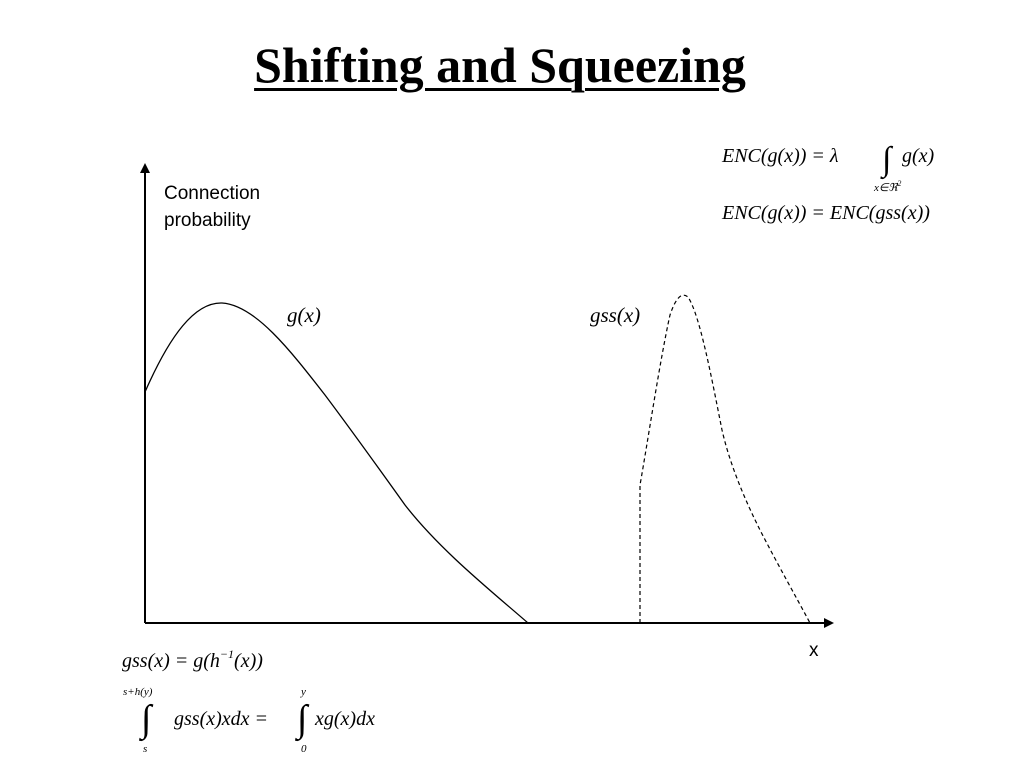 This screenshot has height=768, width=1024. Describe the element at coordinates (227, 654) in the screenshot. I see `gss-def-power: −1` at that location.